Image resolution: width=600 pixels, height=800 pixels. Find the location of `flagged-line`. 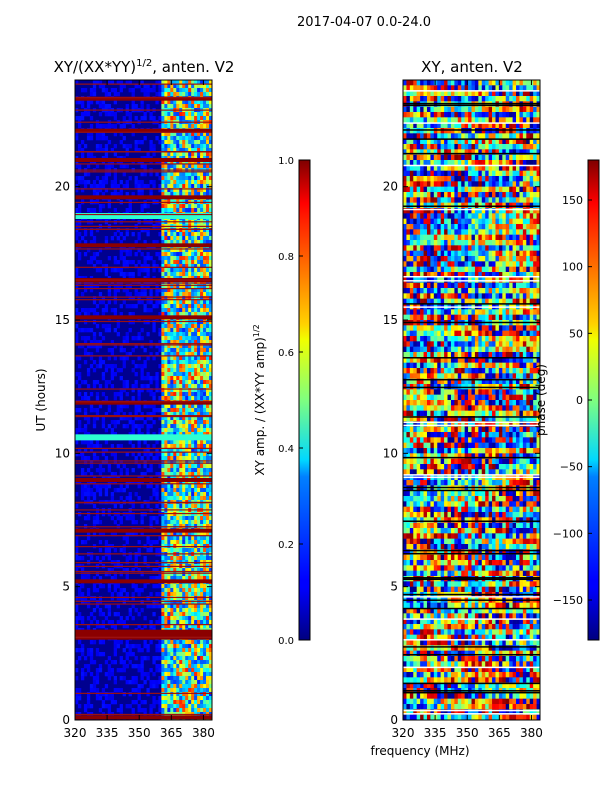

flagged-line is located at coordinates (143, 189).